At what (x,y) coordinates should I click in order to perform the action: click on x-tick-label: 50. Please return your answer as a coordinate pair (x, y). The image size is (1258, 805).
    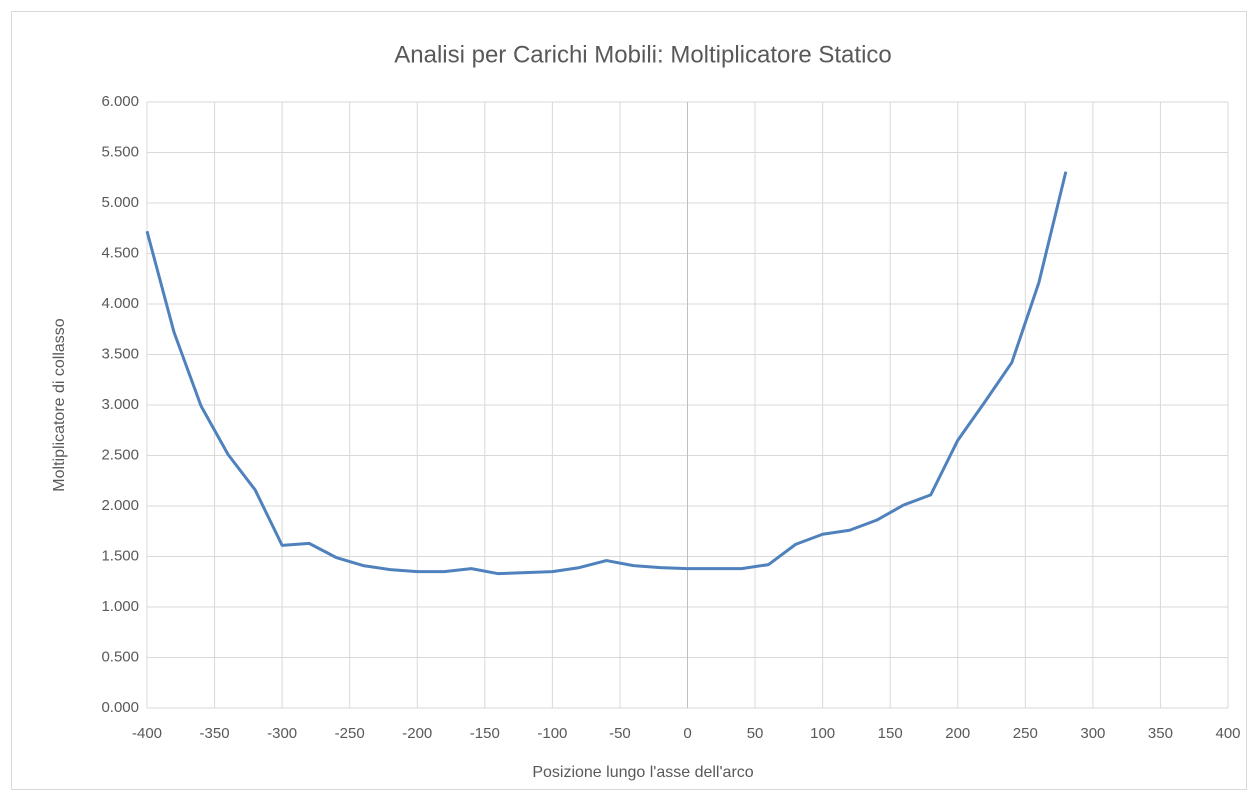
    Looking at the image, I should click on (755, 733).